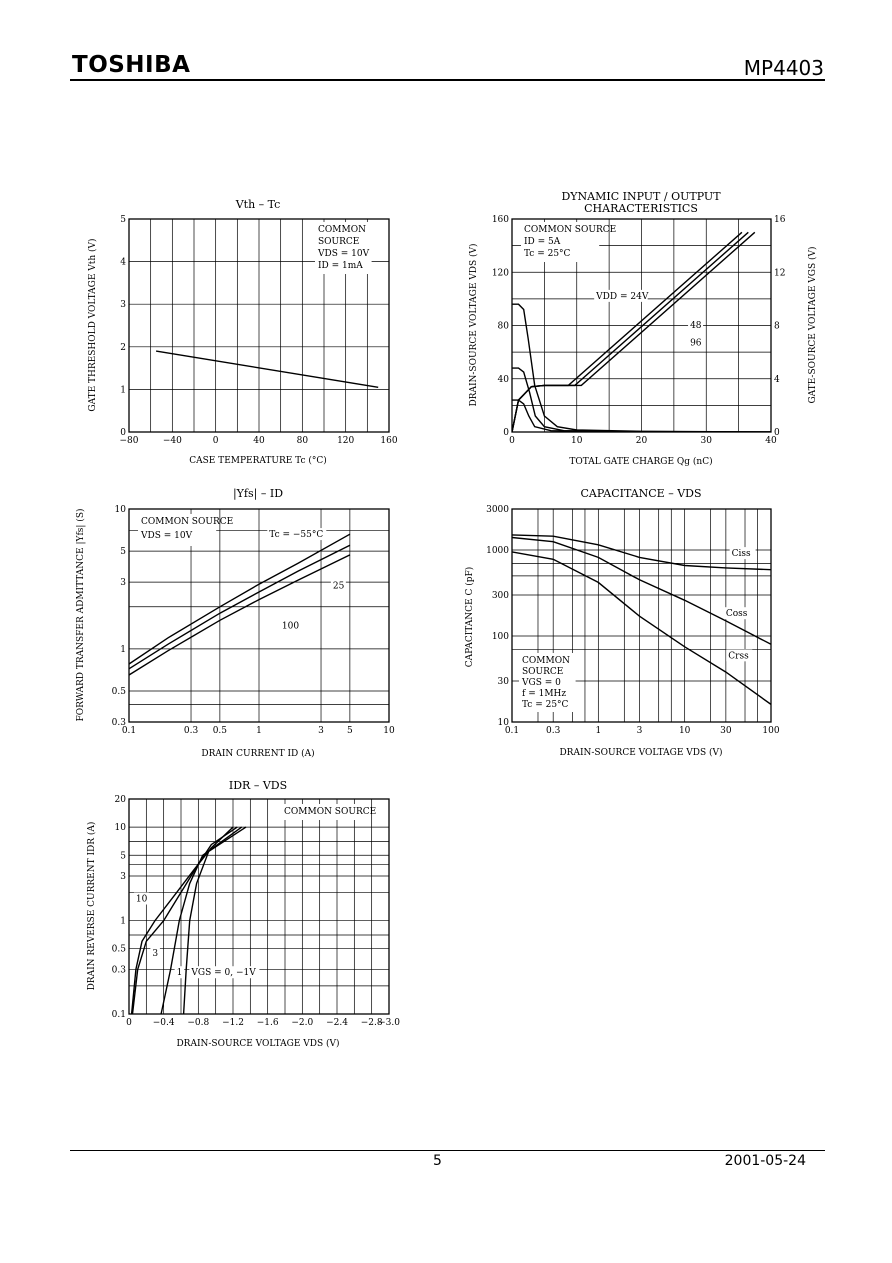 The image size is (892, 1263). Describe the element at coordinates (553, 731) in the screenshot. I see `x-tick-label: 0.3` at that location.